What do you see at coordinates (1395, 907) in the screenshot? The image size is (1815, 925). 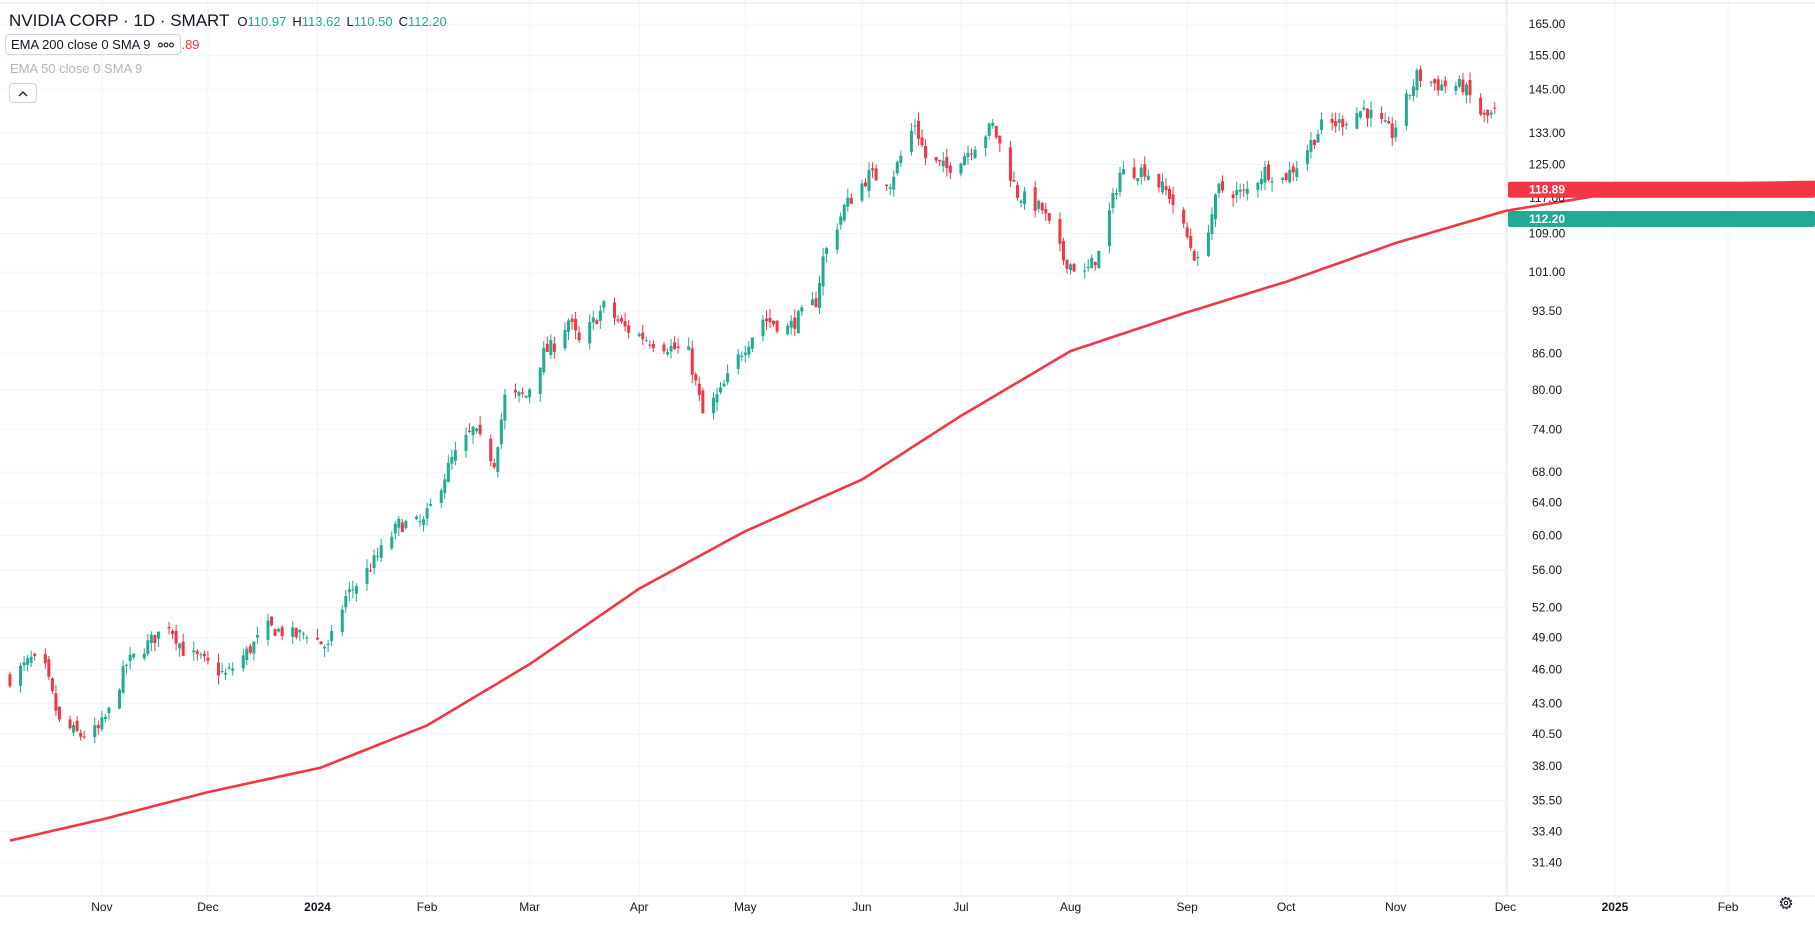 I see `x-tick-label: Nov` at bounding box center [1395, 907].